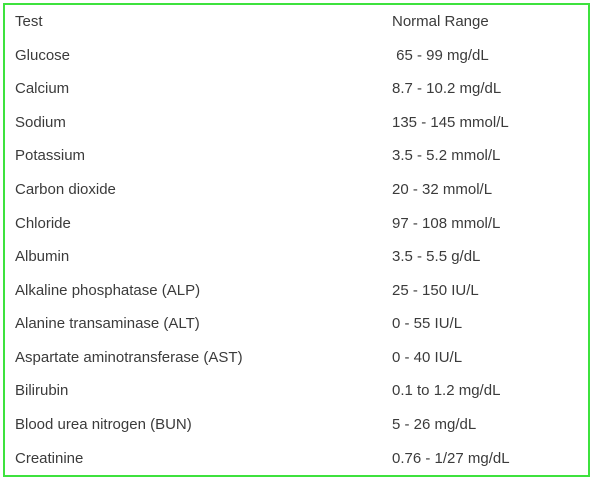  Describe the element at coordinates (442, 190) in the screenshot. I see `normal-range: 20 - 32 mmol/L` at that location.